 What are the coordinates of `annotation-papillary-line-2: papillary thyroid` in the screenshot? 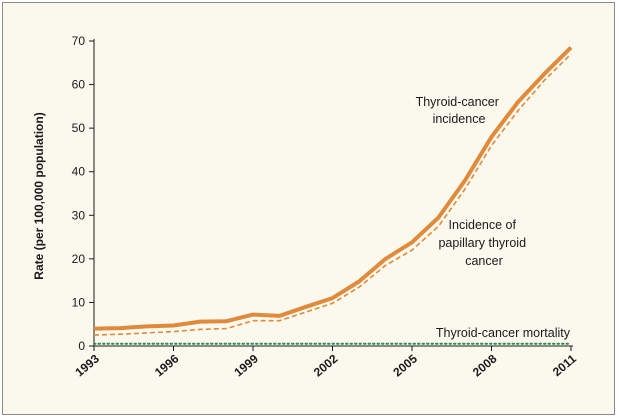 It's located at (482, 243).